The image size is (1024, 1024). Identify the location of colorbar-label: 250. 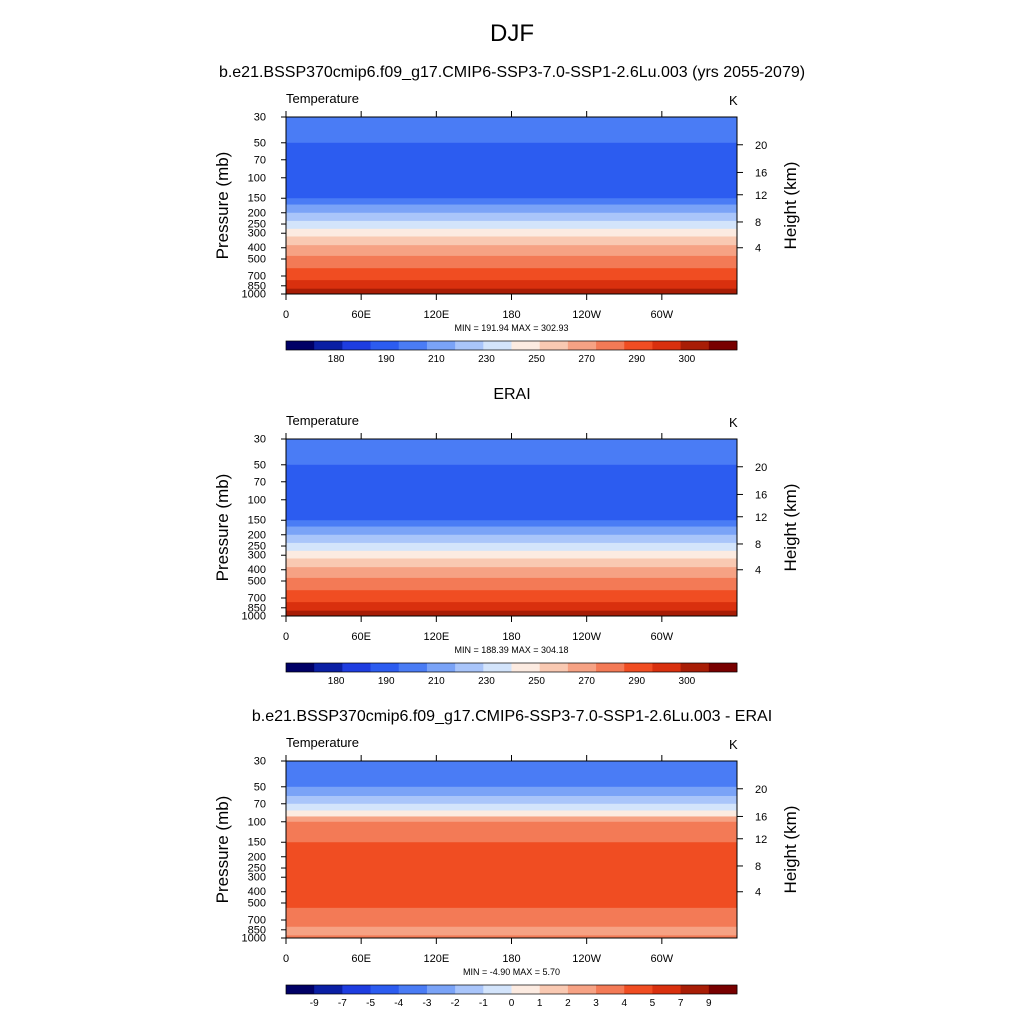
(536, 359).